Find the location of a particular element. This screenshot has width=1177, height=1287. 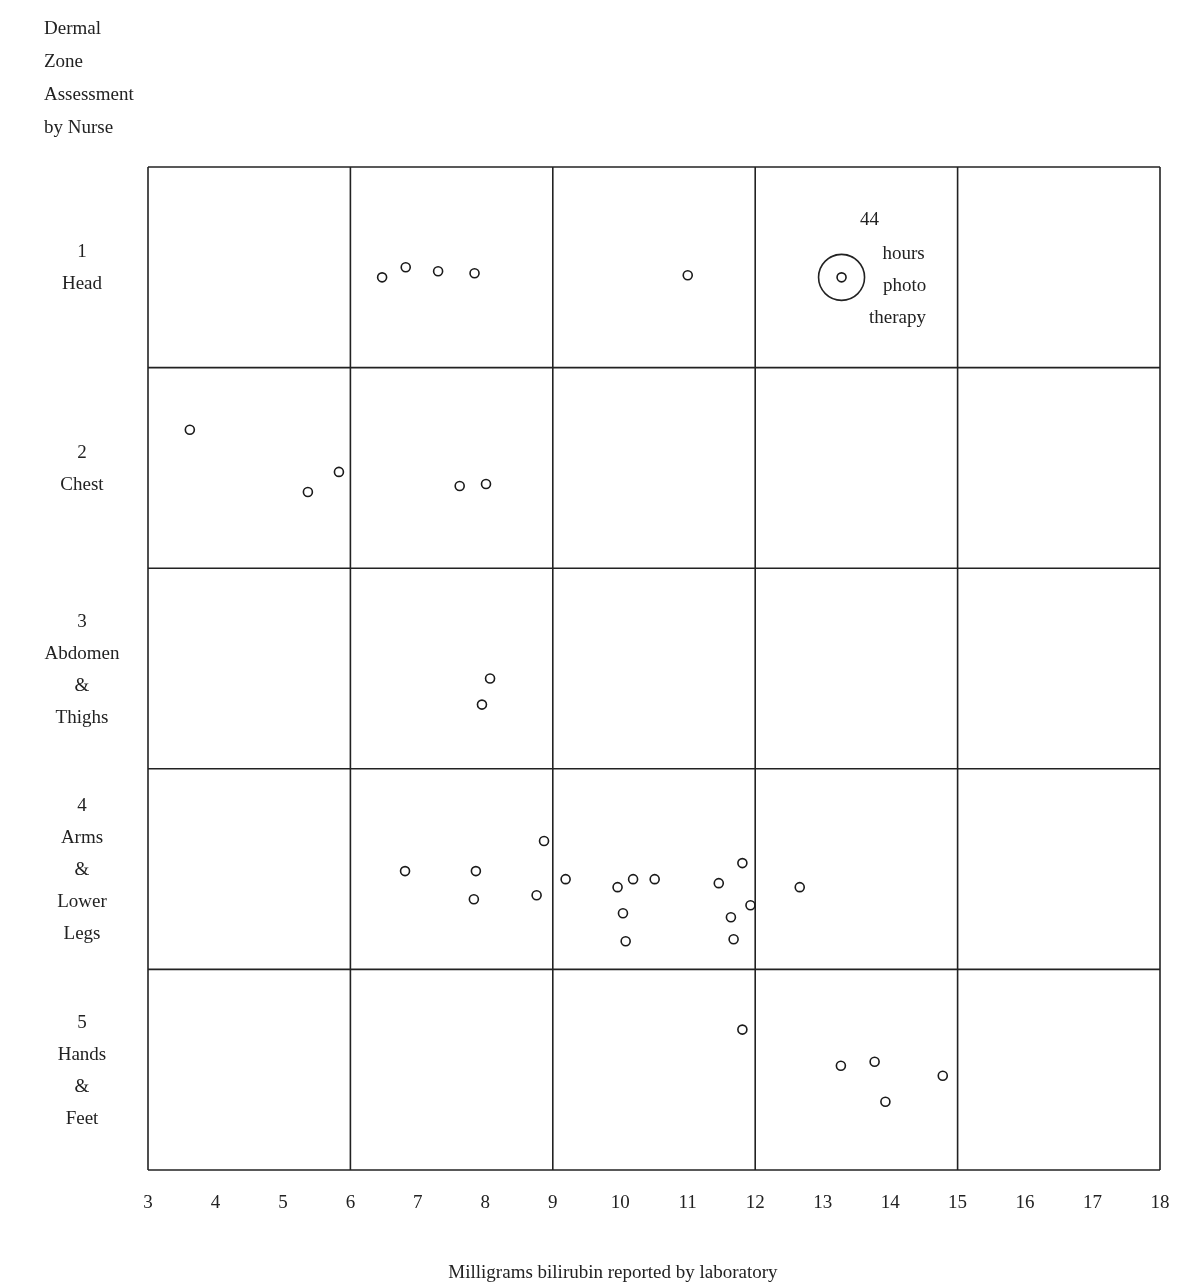

x-tick-label: 5 is located at coordinates (283, 1201).